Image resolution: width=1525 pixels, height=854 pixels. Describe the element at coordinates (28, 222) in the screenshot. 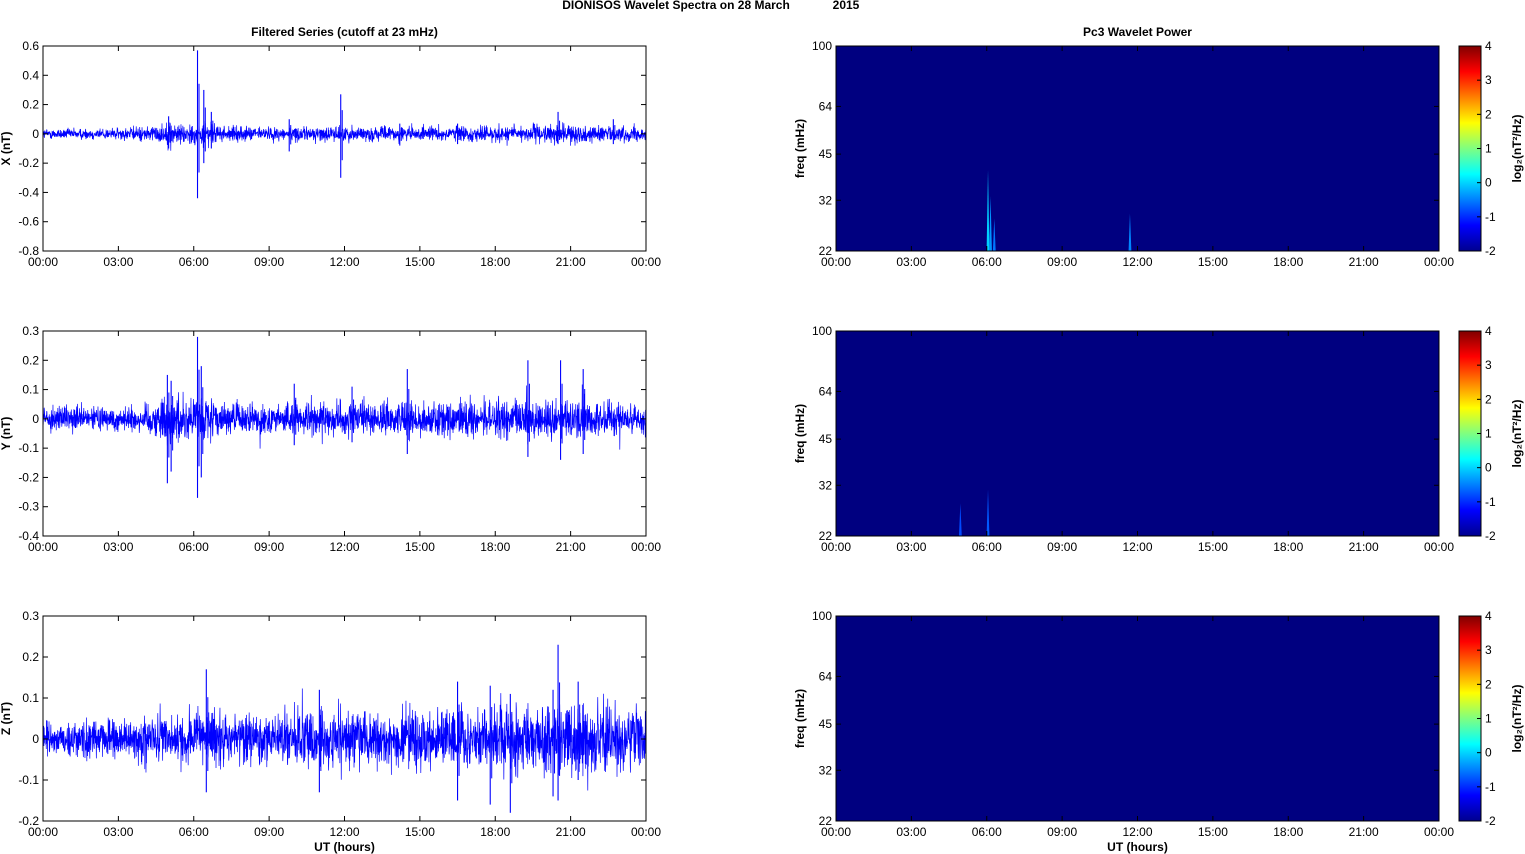

I see `y-tick-label: -0.6` at that location.